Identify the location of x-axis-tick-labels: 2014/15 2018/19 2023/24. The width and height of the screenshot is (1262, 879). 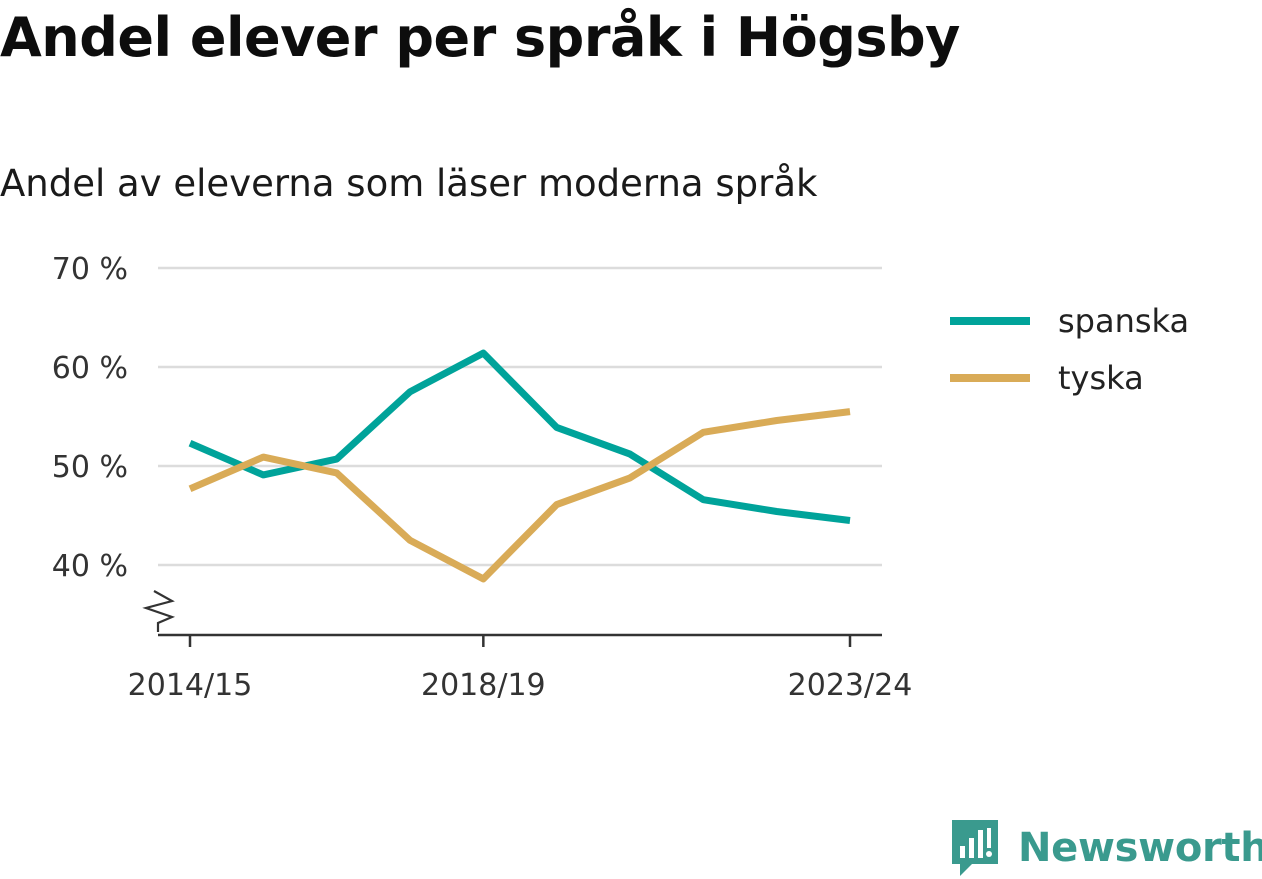
(520, 685).